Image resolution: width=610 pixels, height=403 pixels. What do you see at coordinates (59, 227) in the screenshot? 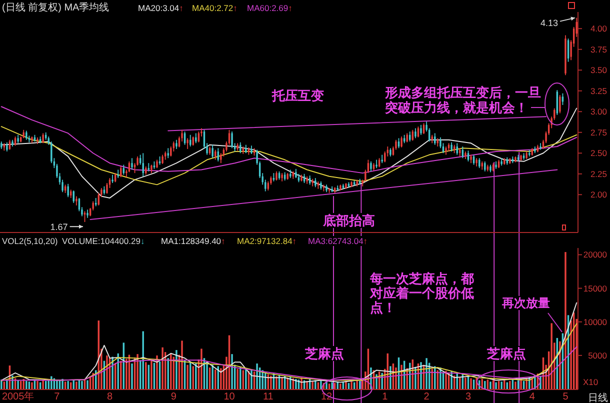
I see `annotation: 1.67` at bounding box center [59, 227].